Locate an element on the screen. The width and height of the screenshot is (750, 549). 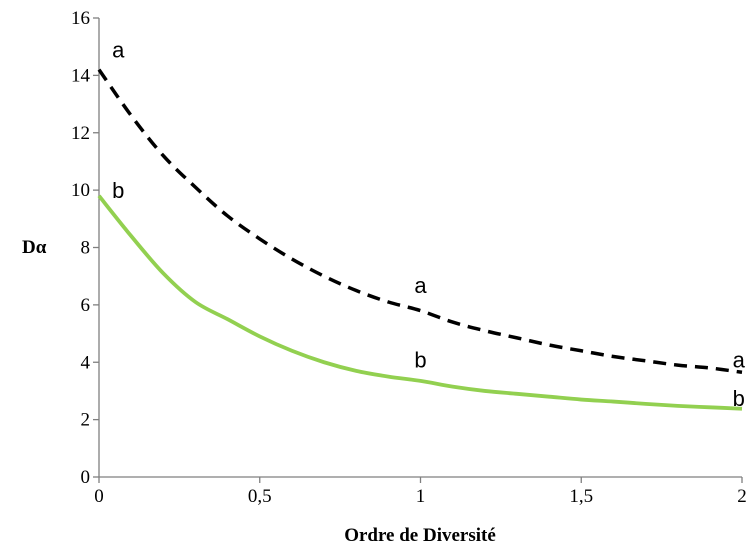
y-tick-label: 2 is located at coordinates (86, 420).